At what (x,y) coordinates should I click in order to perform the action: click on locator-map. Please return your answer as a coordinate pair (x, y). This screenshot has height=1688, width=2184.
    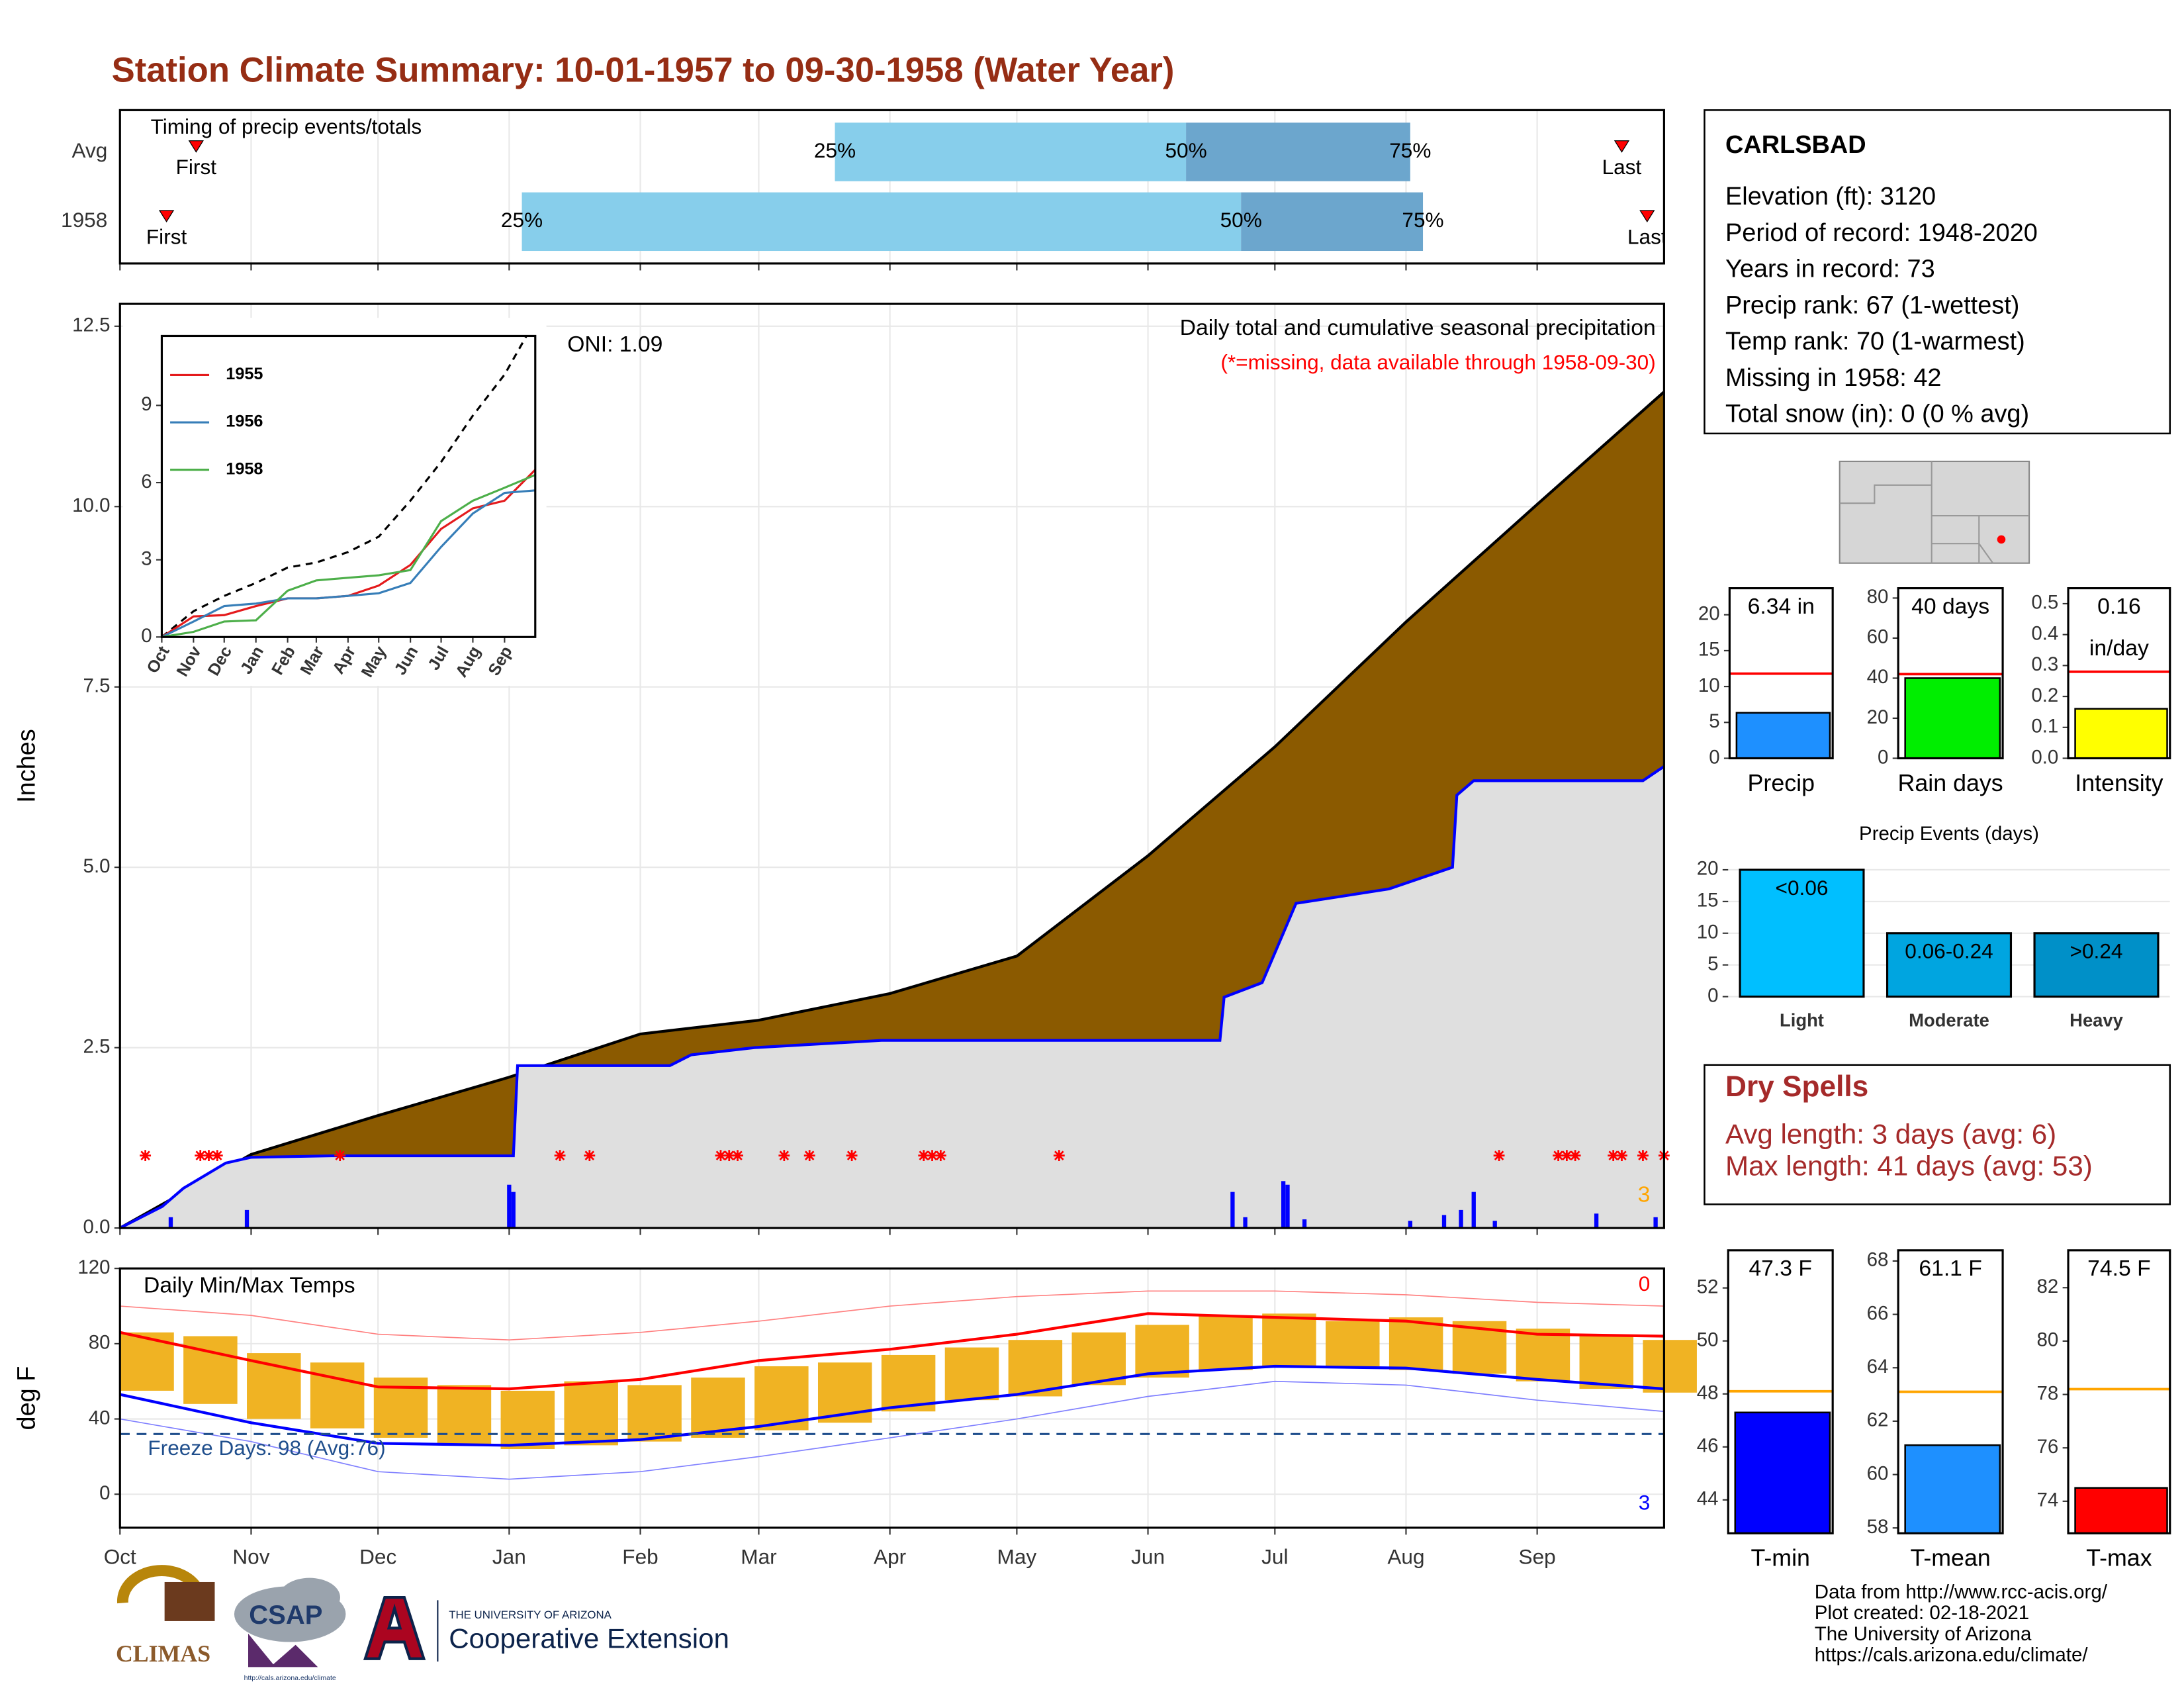
    Looking at the image, I should click on (1934, 512).